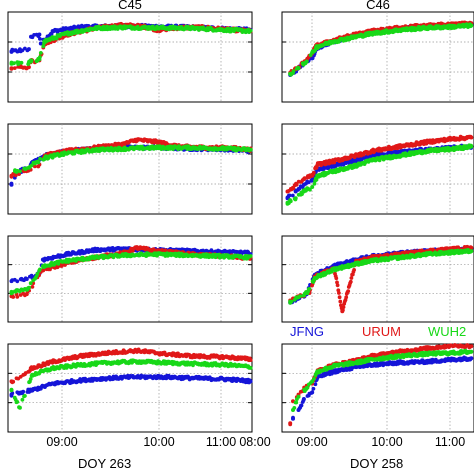 The image size is (474, 474). I want to click on panel-title: C45, so click(130, 6).